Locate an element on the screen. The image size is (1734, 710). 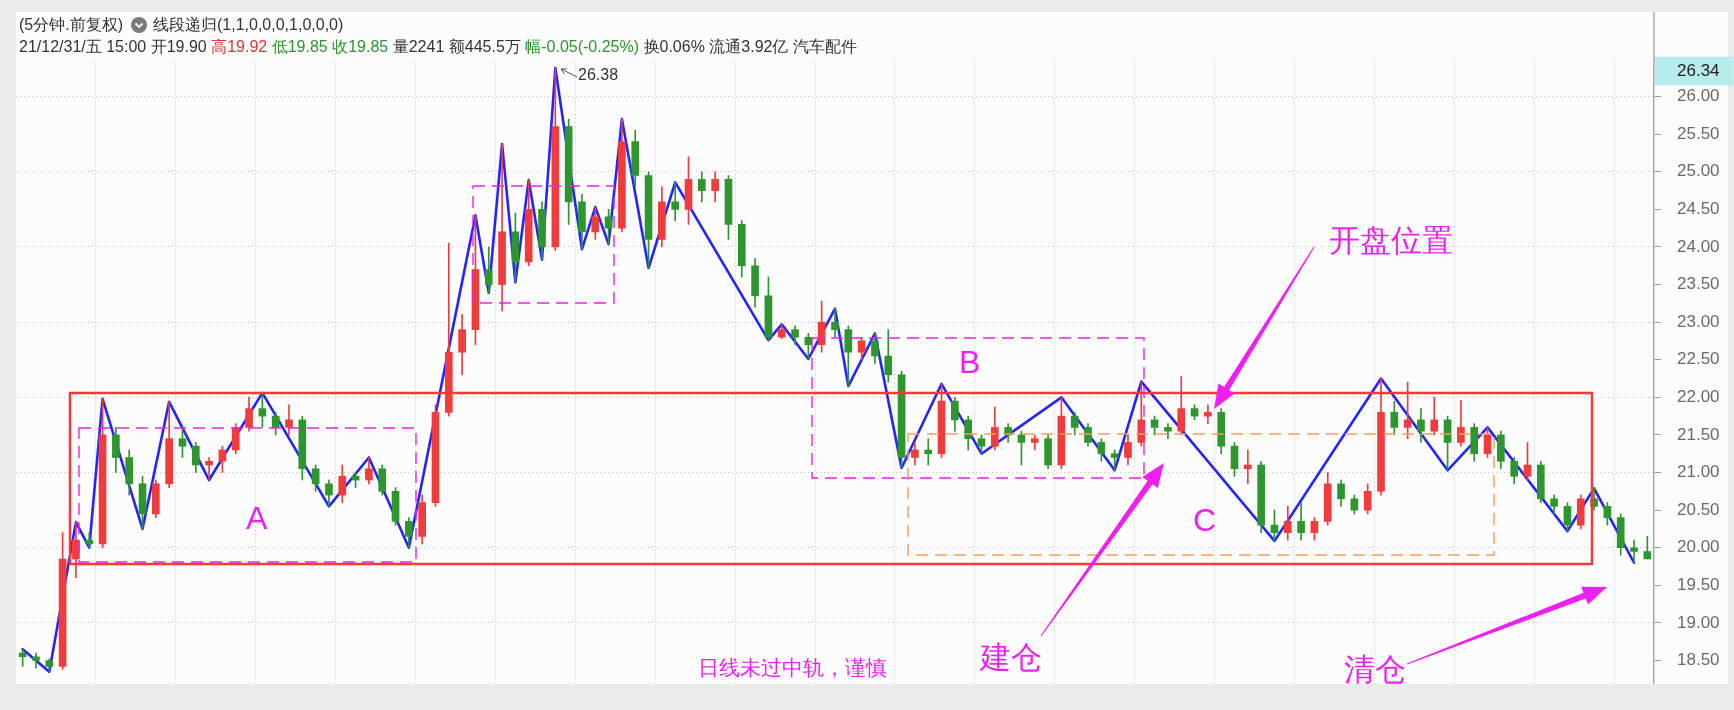
chart-subtitle: 线段递归(1,1,0,0,0,1,0,0,0) is located at coordinates (248, 25).